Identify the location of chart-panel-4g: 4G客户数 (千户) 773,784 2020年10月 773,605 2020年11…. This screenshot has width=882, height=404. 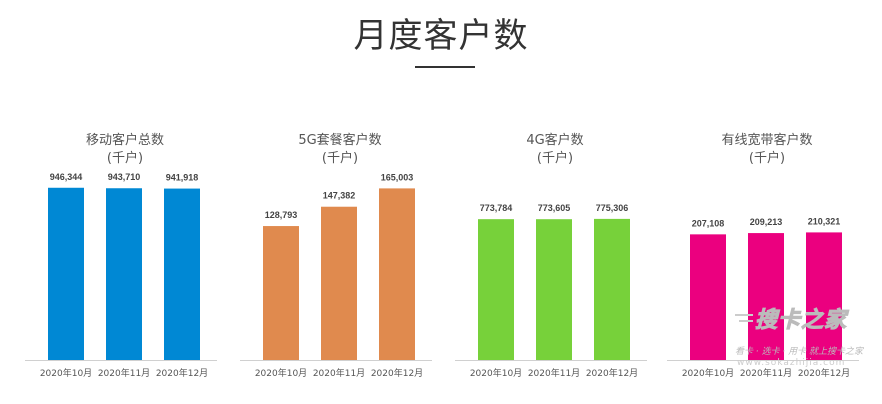
(555, 258).